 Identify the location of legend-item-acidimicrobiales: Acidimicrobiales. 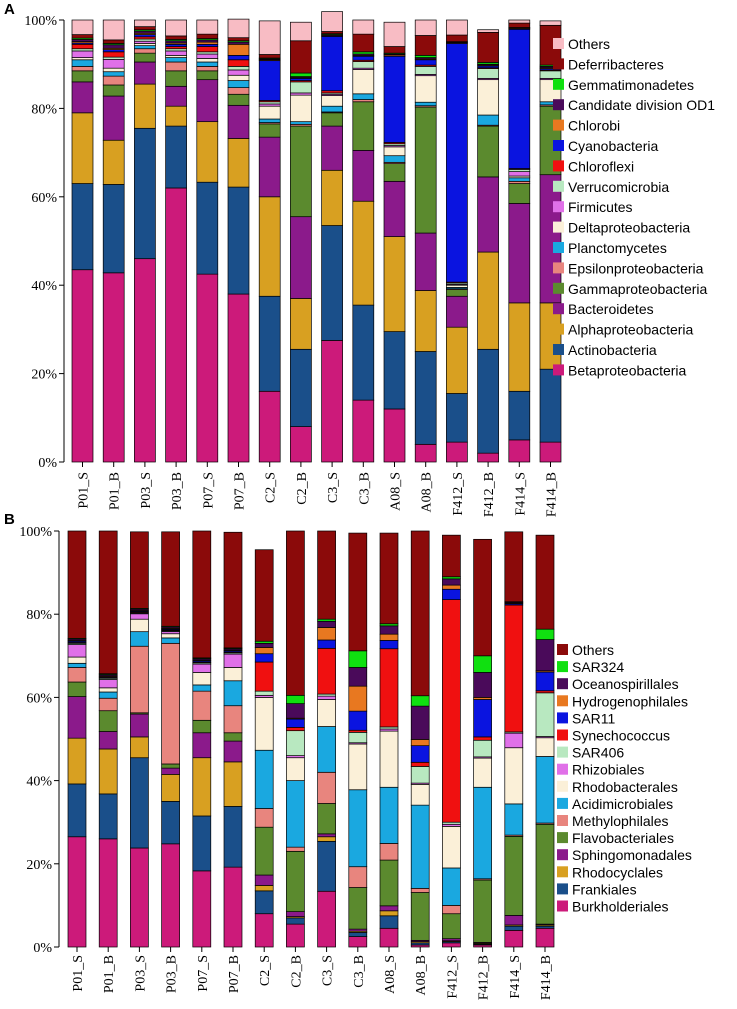
(615, 804).